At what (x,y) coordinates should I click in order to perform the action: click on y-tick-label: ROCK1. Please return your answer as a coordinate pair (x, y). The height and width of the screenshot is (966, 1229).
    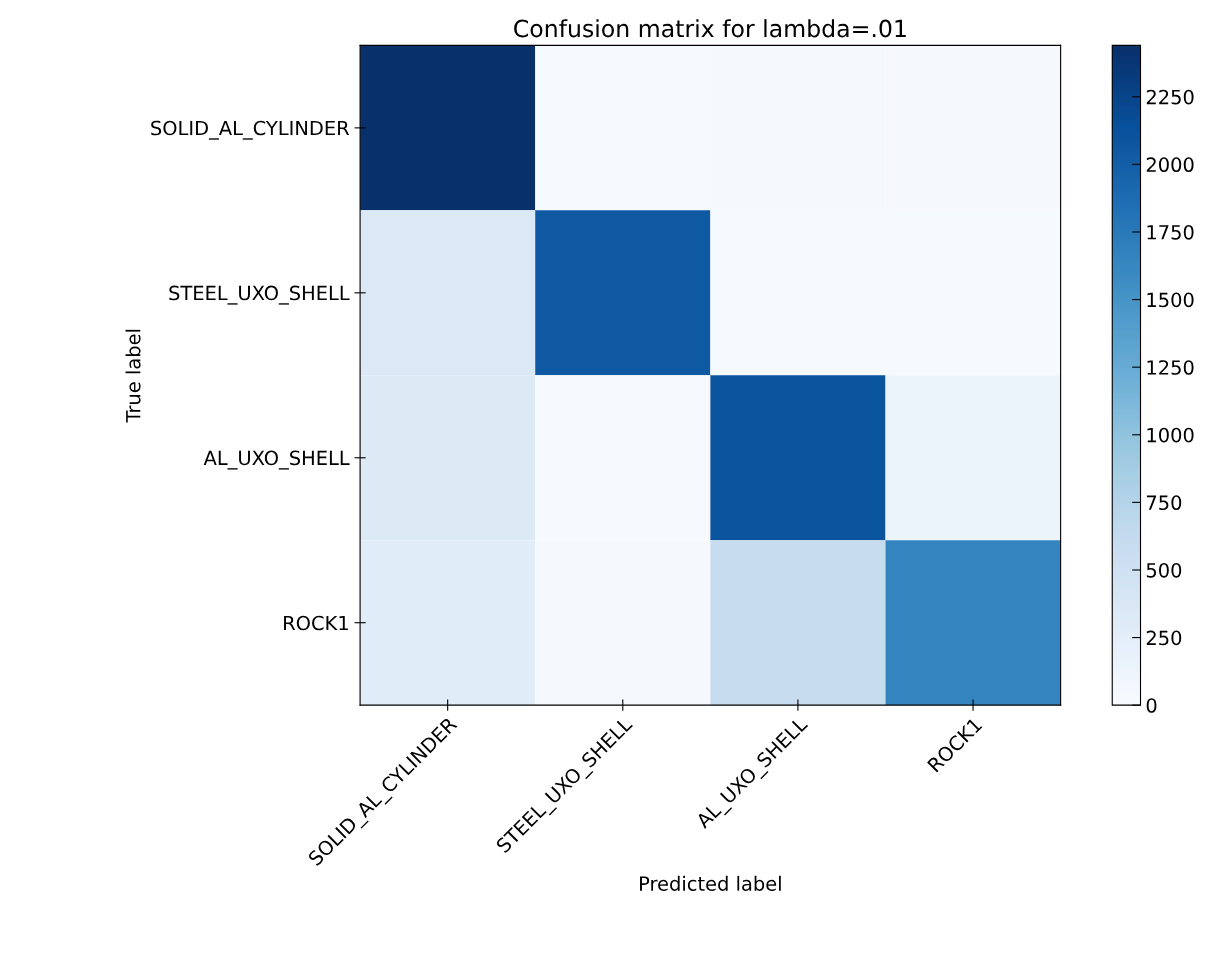
    Looking at the image, I should click on (316, 623).